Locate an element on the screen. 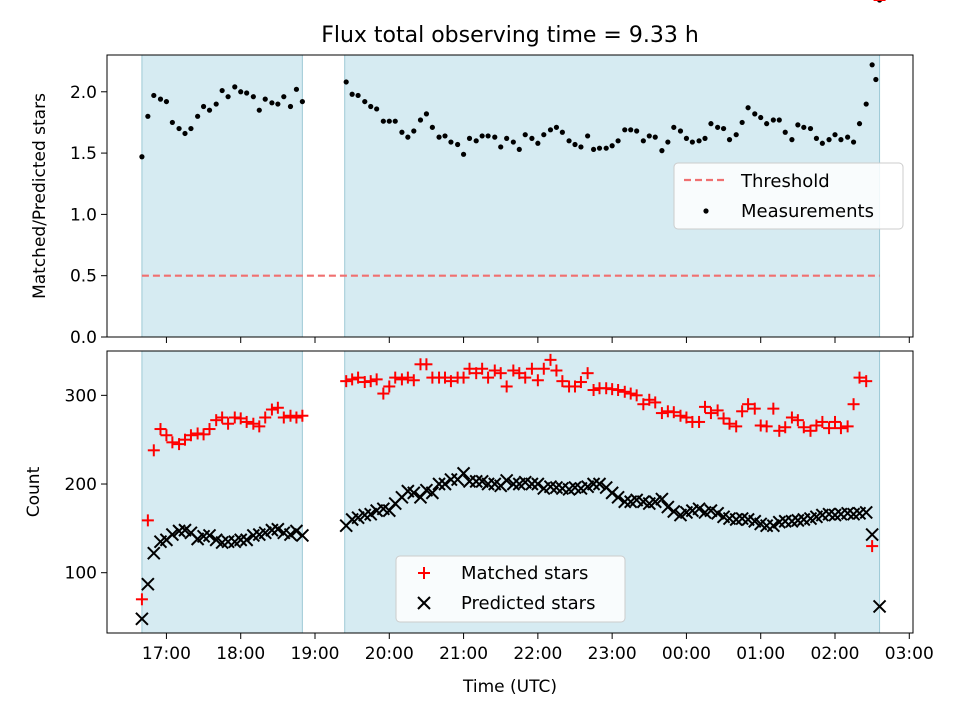  top-legend: Threshold Measurements is located at coordinates (788, 196).